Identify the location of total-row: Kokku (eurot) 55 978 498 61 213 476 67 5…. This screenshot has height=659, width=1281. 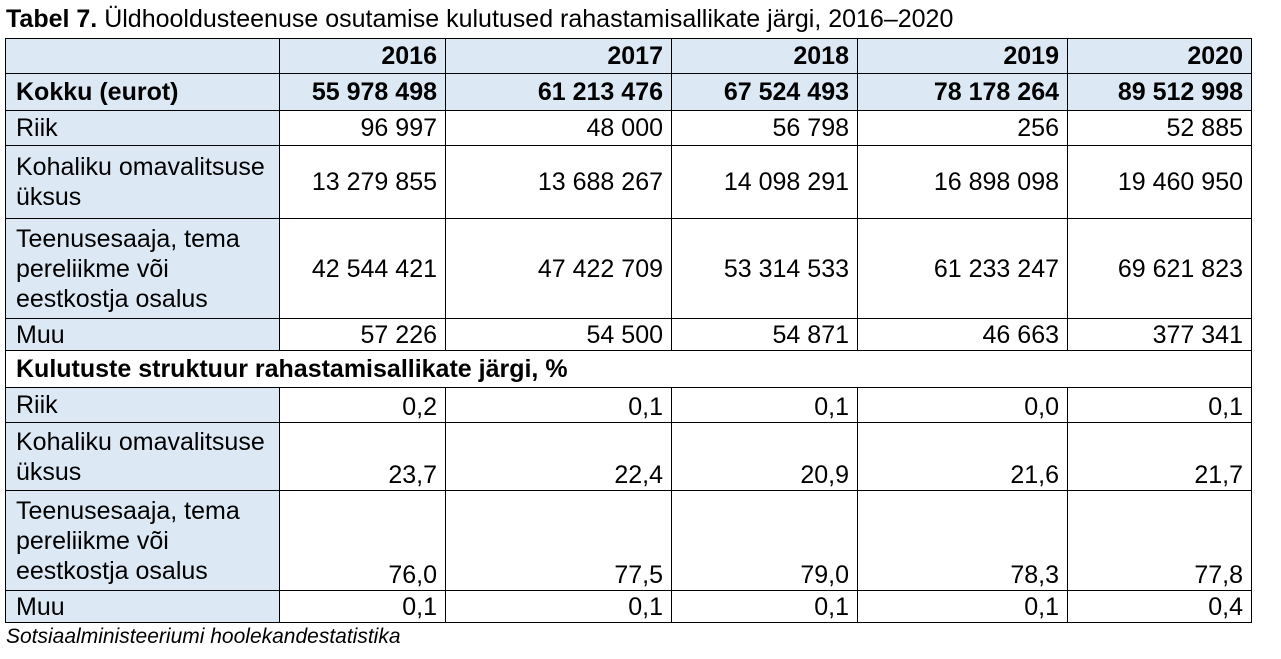
(628, 92).